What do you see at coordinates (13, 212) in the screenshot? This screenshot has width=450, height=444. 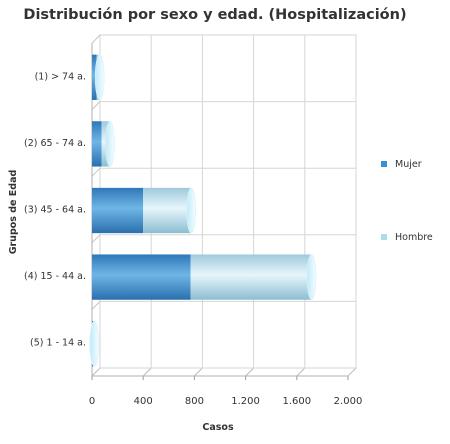 I see `y-axis-title: Grupos de Edad` at bounding box center [13, 212].